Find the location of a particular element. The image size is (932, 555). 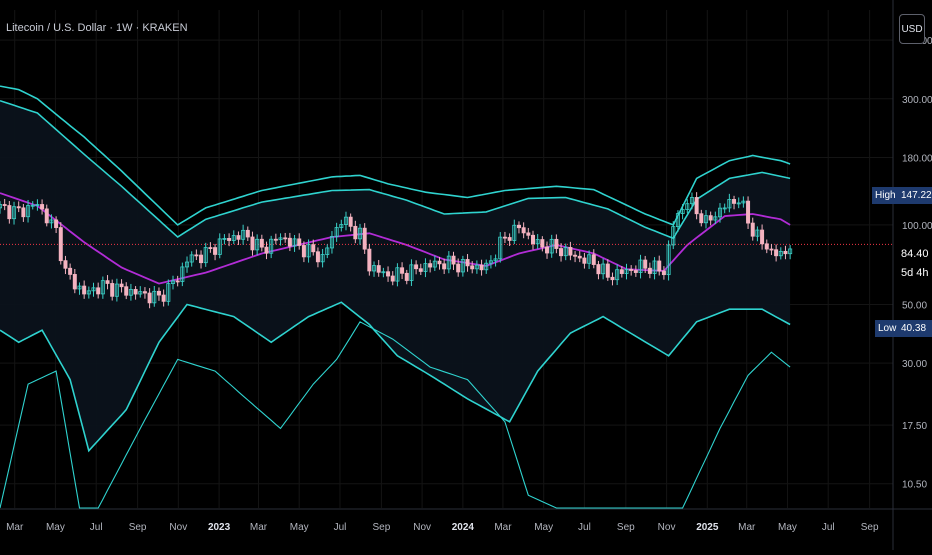

currency-button: USD is located at coordinates (912, 29).